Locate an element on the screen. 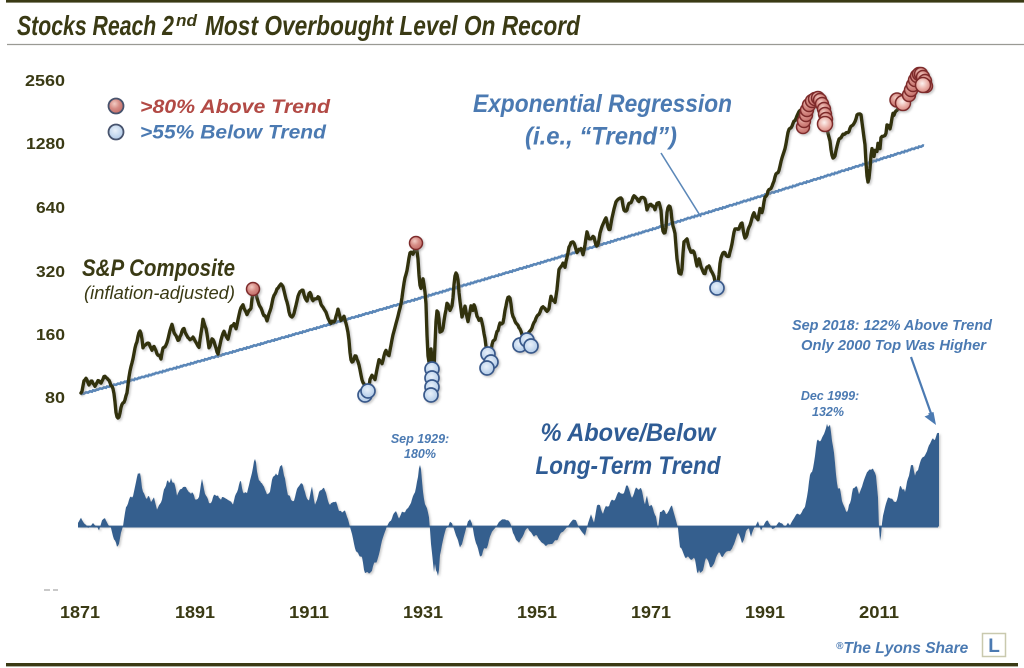 Image resolution: width=1024 pixels, height=668 pixels. svg-text: 180% is located at coordinates (420, 454).